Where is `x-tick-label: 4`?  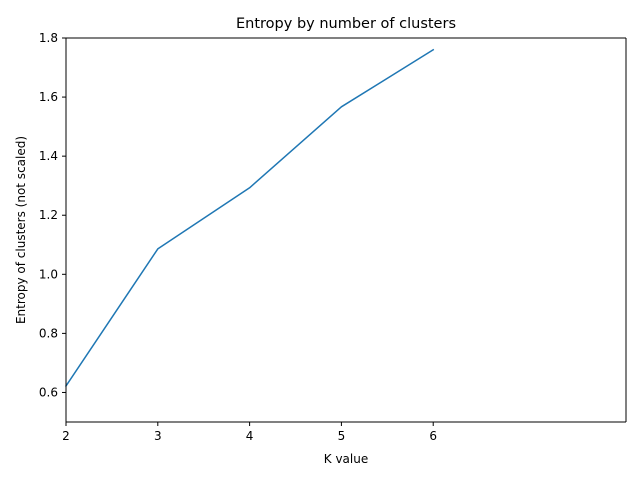 x-tick-label: 4 is located at coordinates (250, 436).